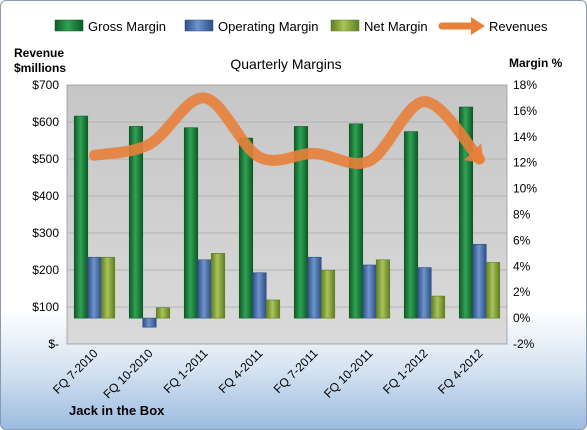 Image resolution: width=587 pixels, height=430 pixels. I want to click on y-right-tick-label: 18%, so click(525, 85).